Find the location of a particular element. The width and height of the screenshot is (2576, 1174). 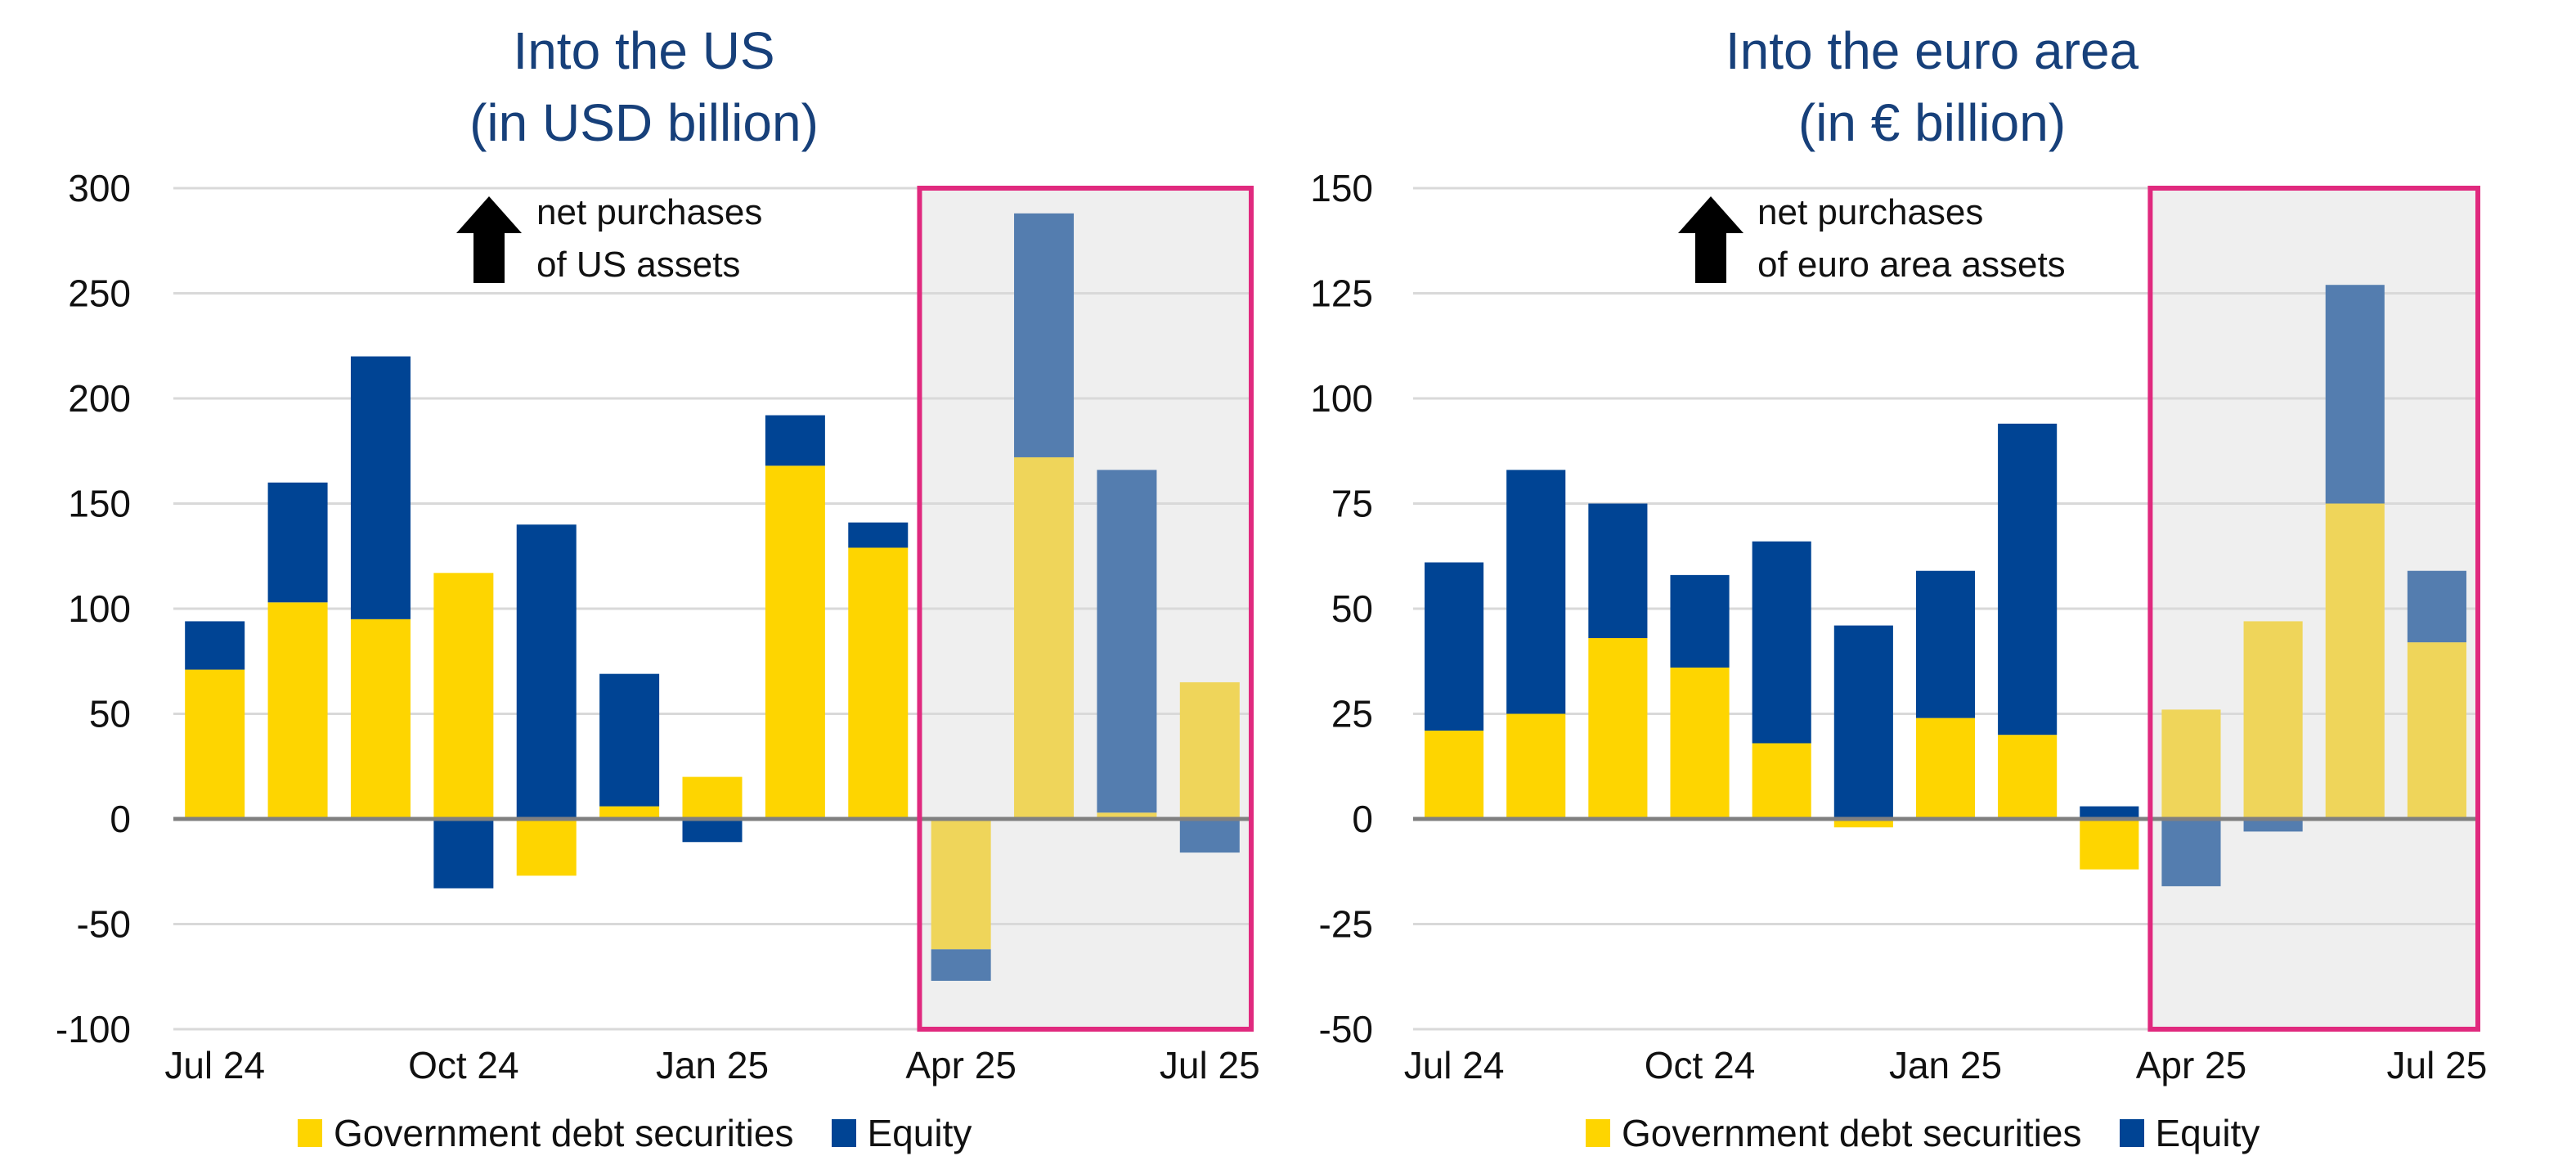

chart-title: Into the euro area (in € billion) is located at coordinates (1932, 87).